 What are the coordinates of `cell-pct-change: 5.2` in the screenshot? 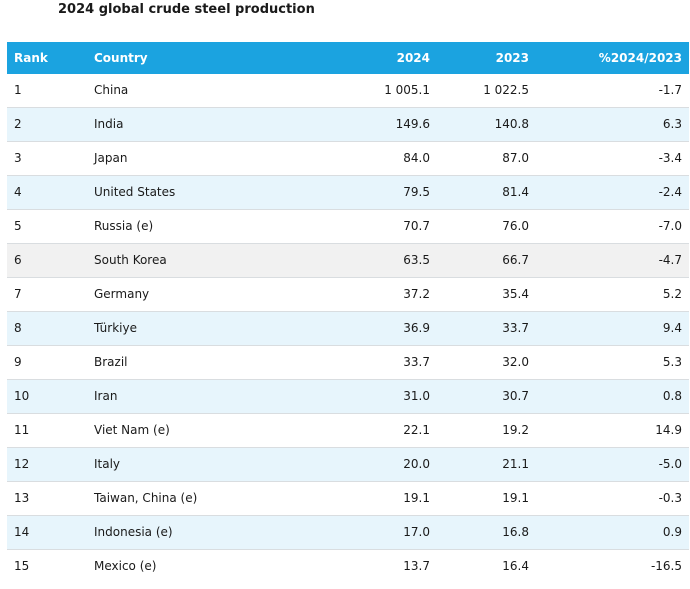 It's located at (609, 294).